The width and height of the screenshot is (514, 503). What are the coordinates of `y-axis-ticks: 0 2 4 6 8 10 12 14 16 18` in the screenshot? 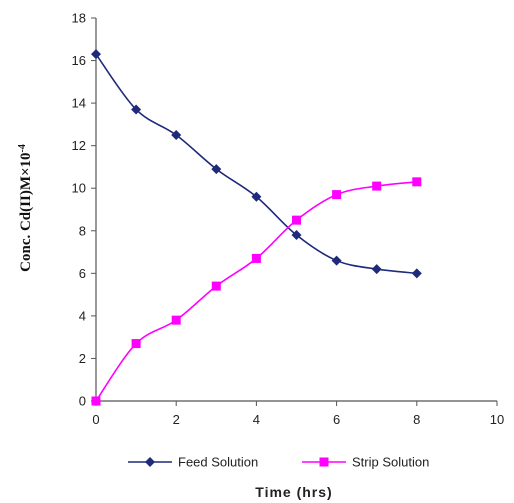 It's located at (84, 210).